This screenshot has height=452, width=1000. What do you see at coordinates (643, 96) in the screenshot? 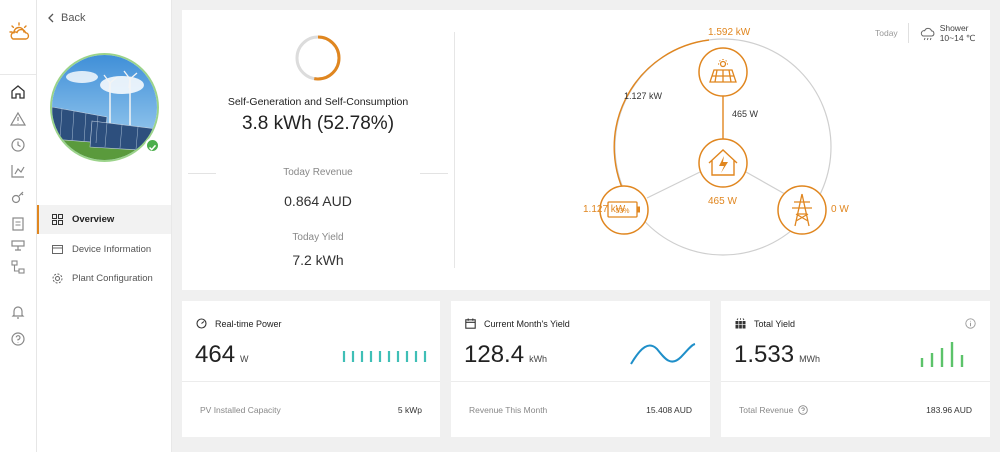
I see `pv-to-battery-value: 1.127 kW` at bounding box center [643, 96].